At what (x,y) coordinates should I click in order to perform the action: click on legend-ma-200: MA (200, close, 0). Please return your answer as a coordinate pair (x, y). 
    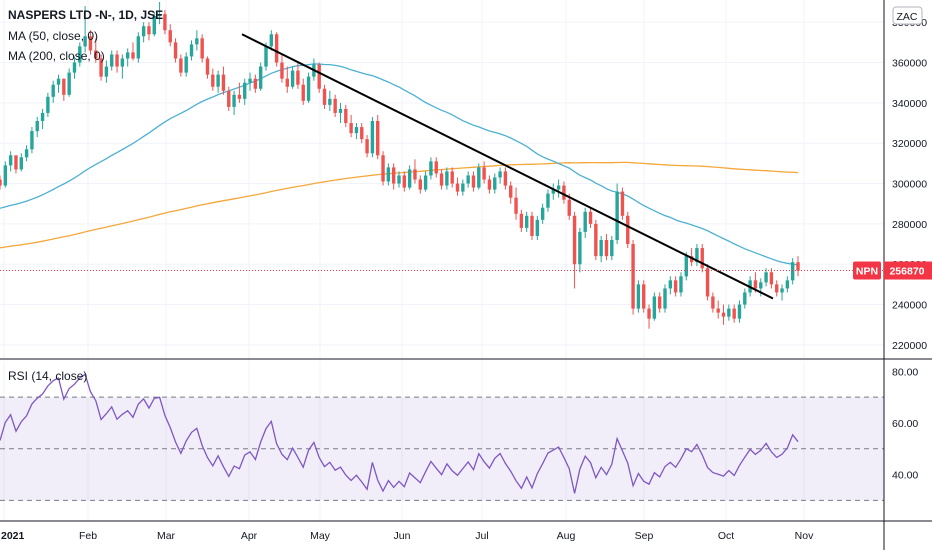
    Looking at the image, I should click on (56, 56).